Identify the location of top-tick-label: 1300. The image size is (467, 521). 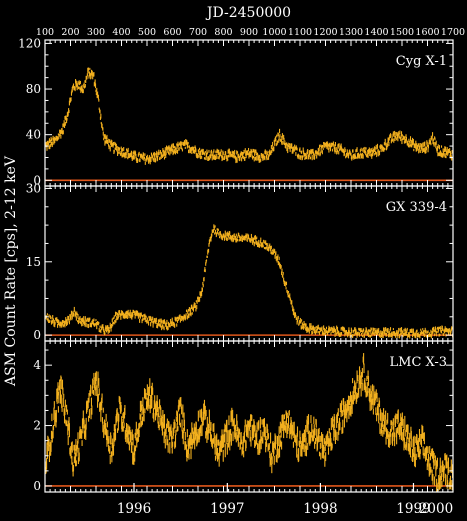
(351, 32).